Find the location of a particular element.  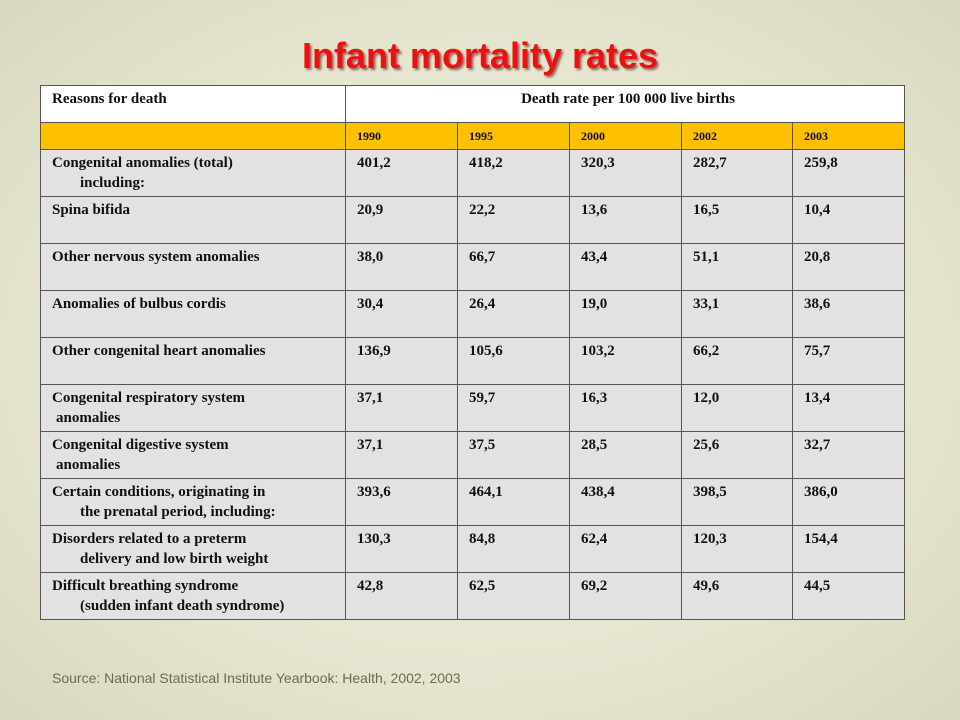

row-value-2002: 49,6 is located at coordinates (737, 596).